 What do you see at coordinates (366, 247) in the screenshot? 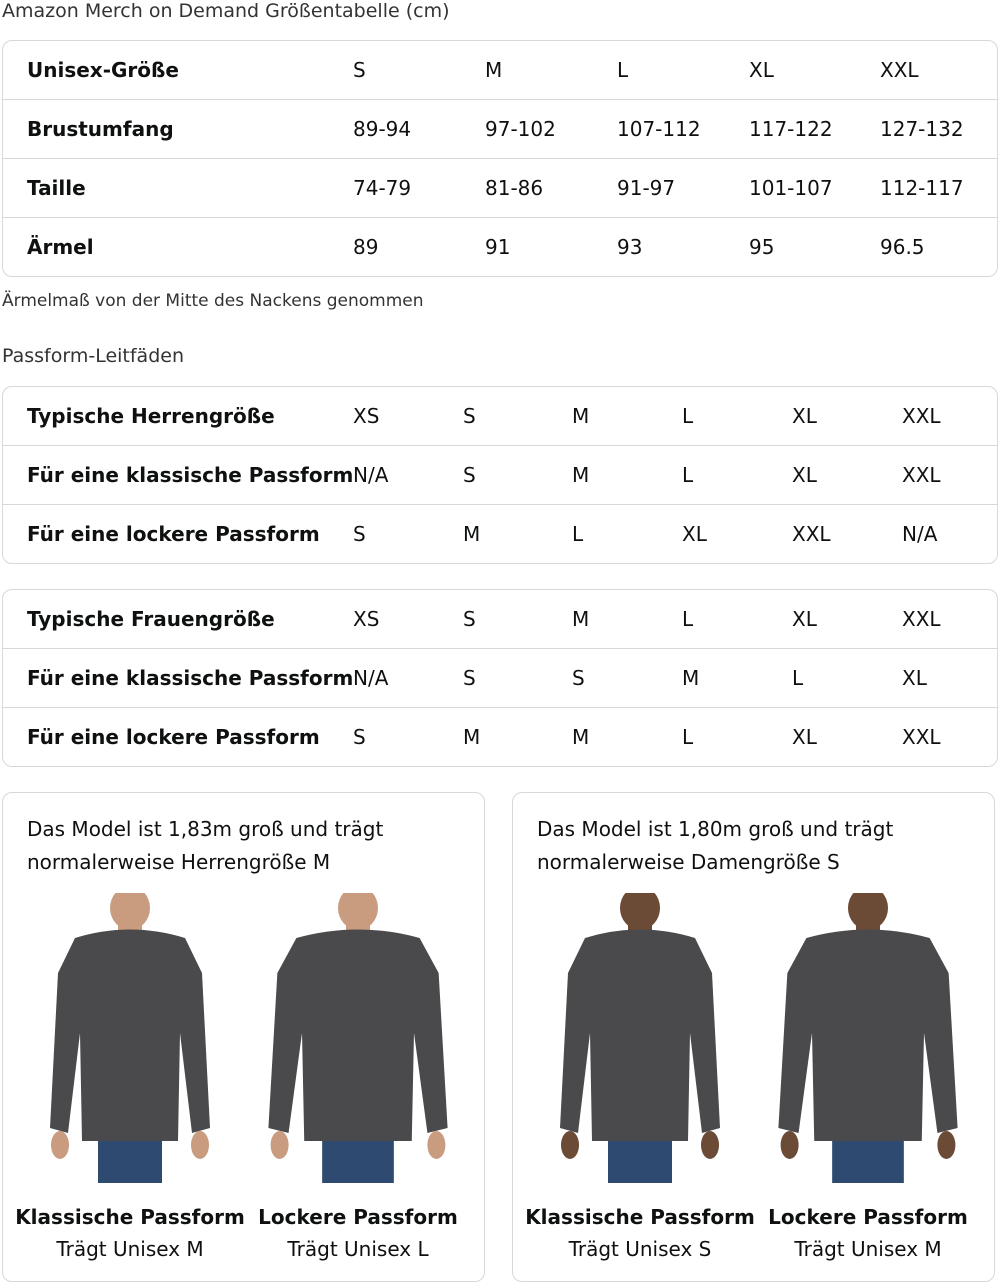
I see `table-cell: 89` at bounding box center [366, 247].